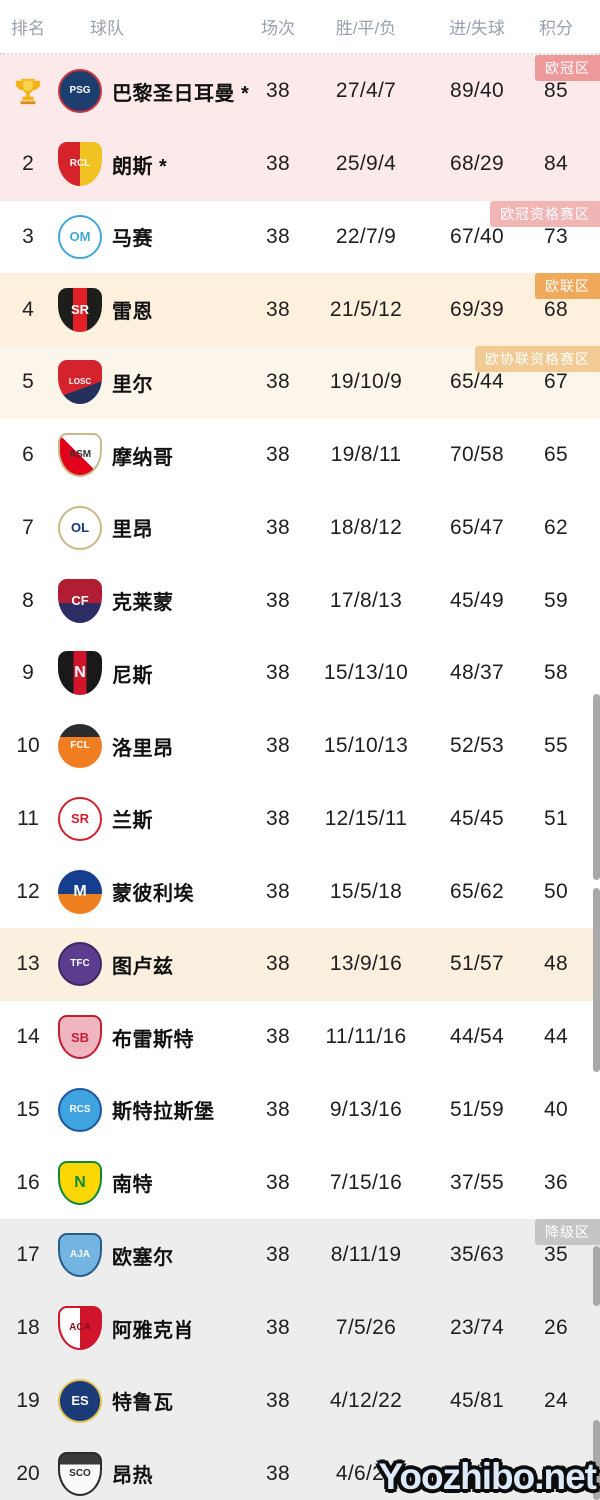 This screenshot has height=1500, width=600. Describe the element at coordinates (28, 236) in the screenshot. I see `rank-number: 3` at that location.